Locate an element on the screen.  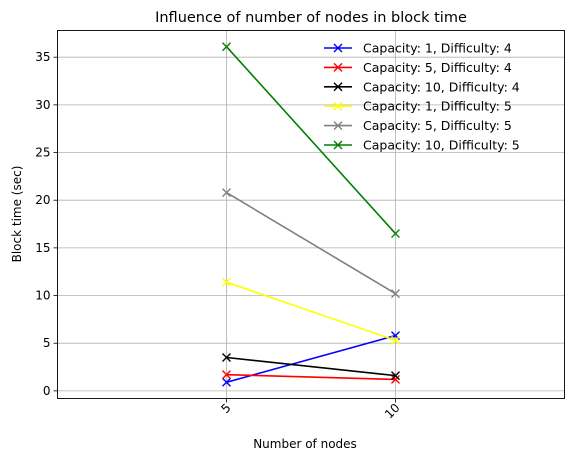
legend-label: Capacity: 10, Difficulty: 5 is located at coordinates (441, 145).